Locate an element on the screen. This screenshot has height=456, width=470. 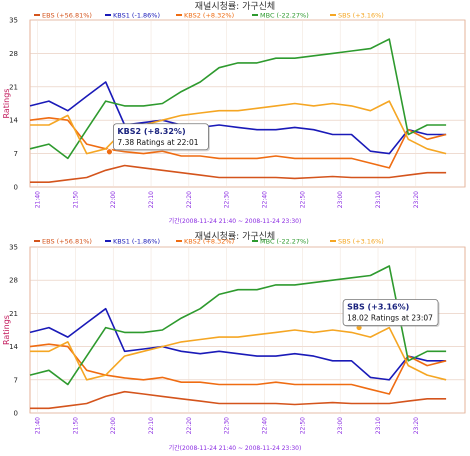
tooltip-title: KBS2 (+8.32%) is located at coordinates (151, 131).